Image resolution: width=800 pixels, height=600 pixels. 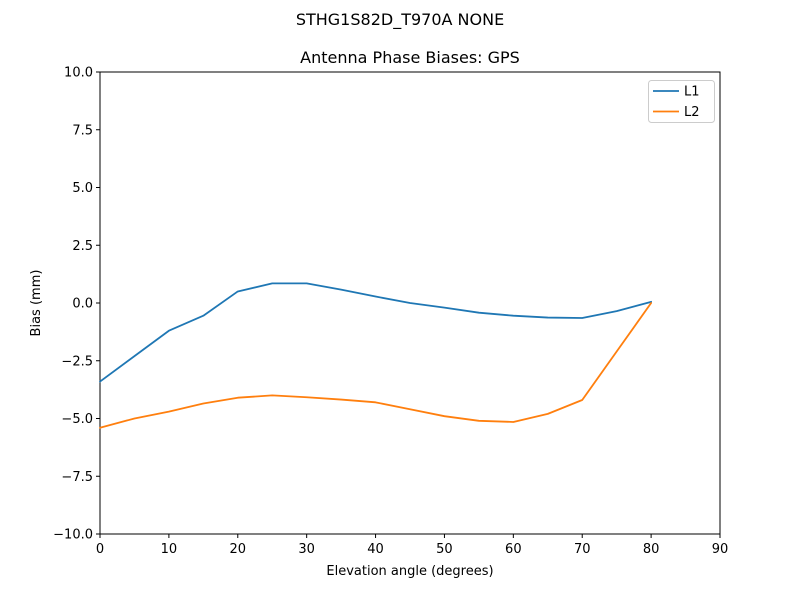 I want to click on figure-title: STHG1S82D_T970A NONE, so click(x=400, y=20).